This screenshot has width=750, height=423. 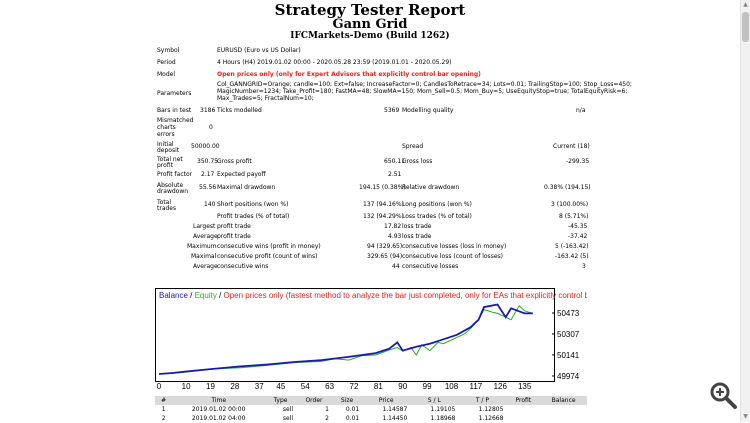 I want to click on average-loss-value: -37.42, so click(x=578, y=236).